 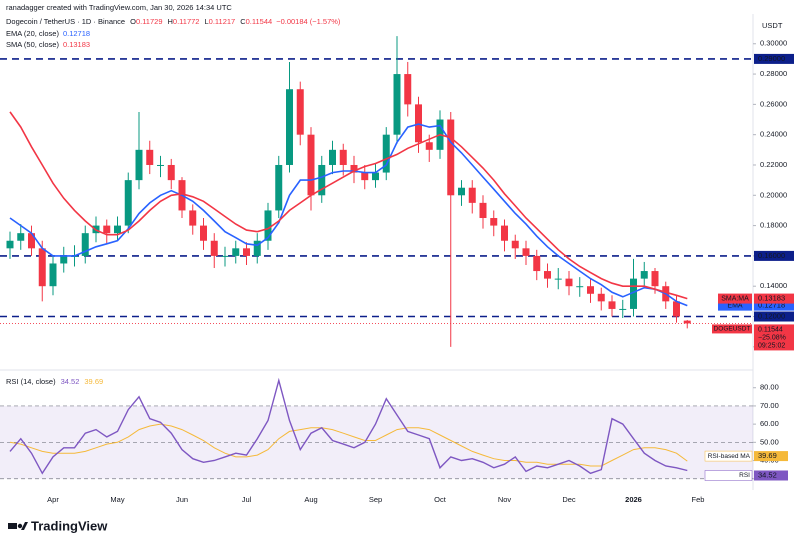 What do you see at coordinates (149, 21) in the screenshot?
I see `ohlc-value: 0.11729` at bounding box center [149, 21].